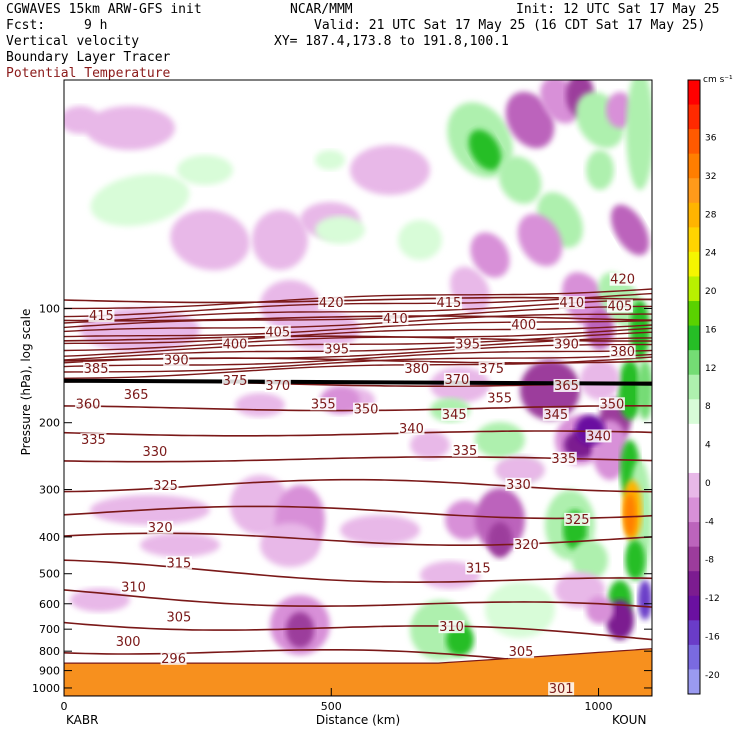 This screenshot has width=740, height=740. What do you see at coordinates (358, 720) in the screenshot?
I see `x-axis-title: Distance (km)` at bounding box center [358, 720].